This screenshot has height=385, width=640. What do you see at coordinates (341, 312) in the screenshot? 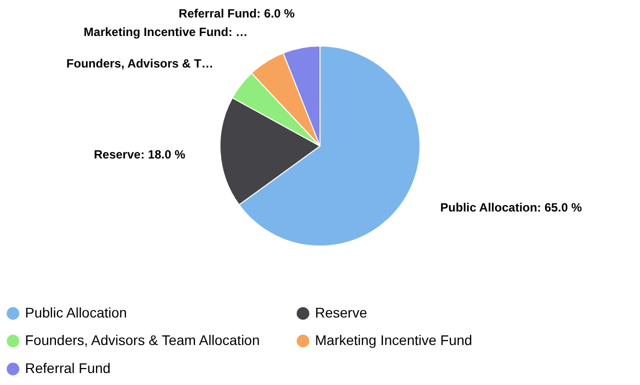
I see `legend-label: Reserve` at bounding box center [341, 312].